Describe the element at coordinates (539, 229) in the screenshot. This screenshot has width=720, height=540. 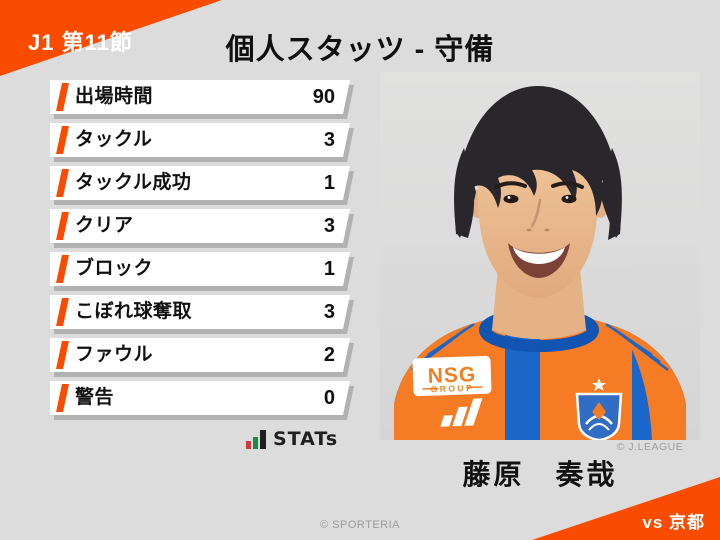
I see `player-facial-features` at that location.